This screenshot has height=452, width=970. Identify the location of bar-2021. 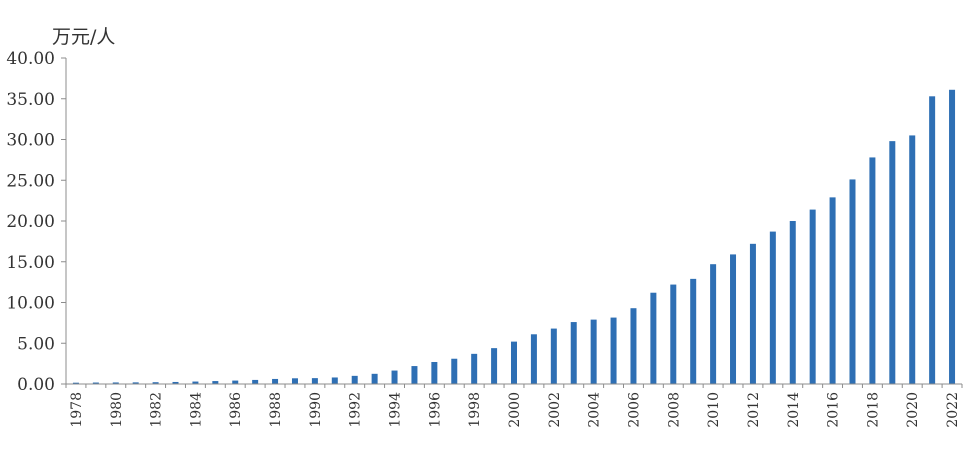
(932, 240).